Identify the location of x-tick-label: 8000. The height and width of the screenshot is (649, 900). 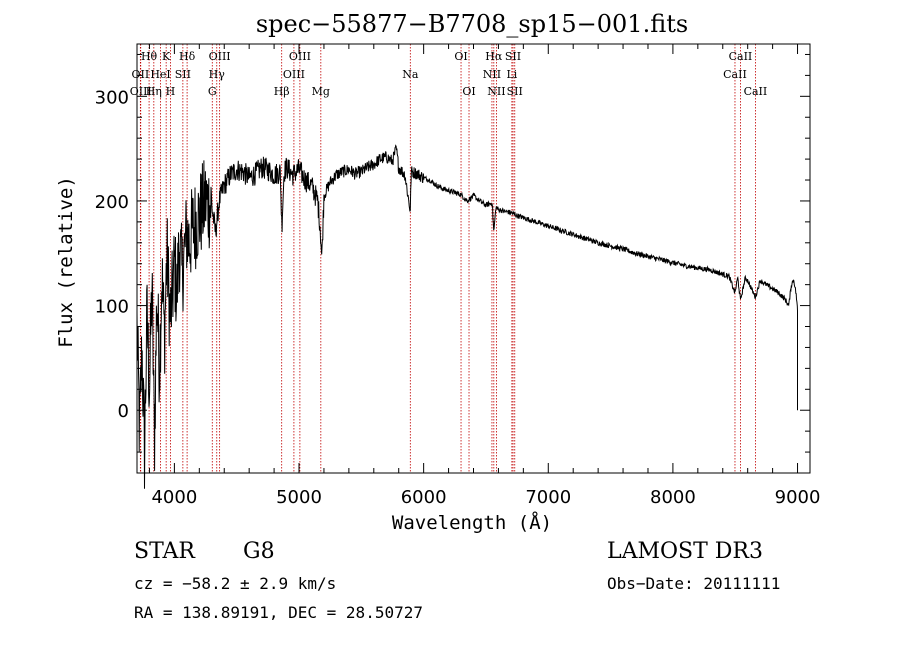
(673, 497).